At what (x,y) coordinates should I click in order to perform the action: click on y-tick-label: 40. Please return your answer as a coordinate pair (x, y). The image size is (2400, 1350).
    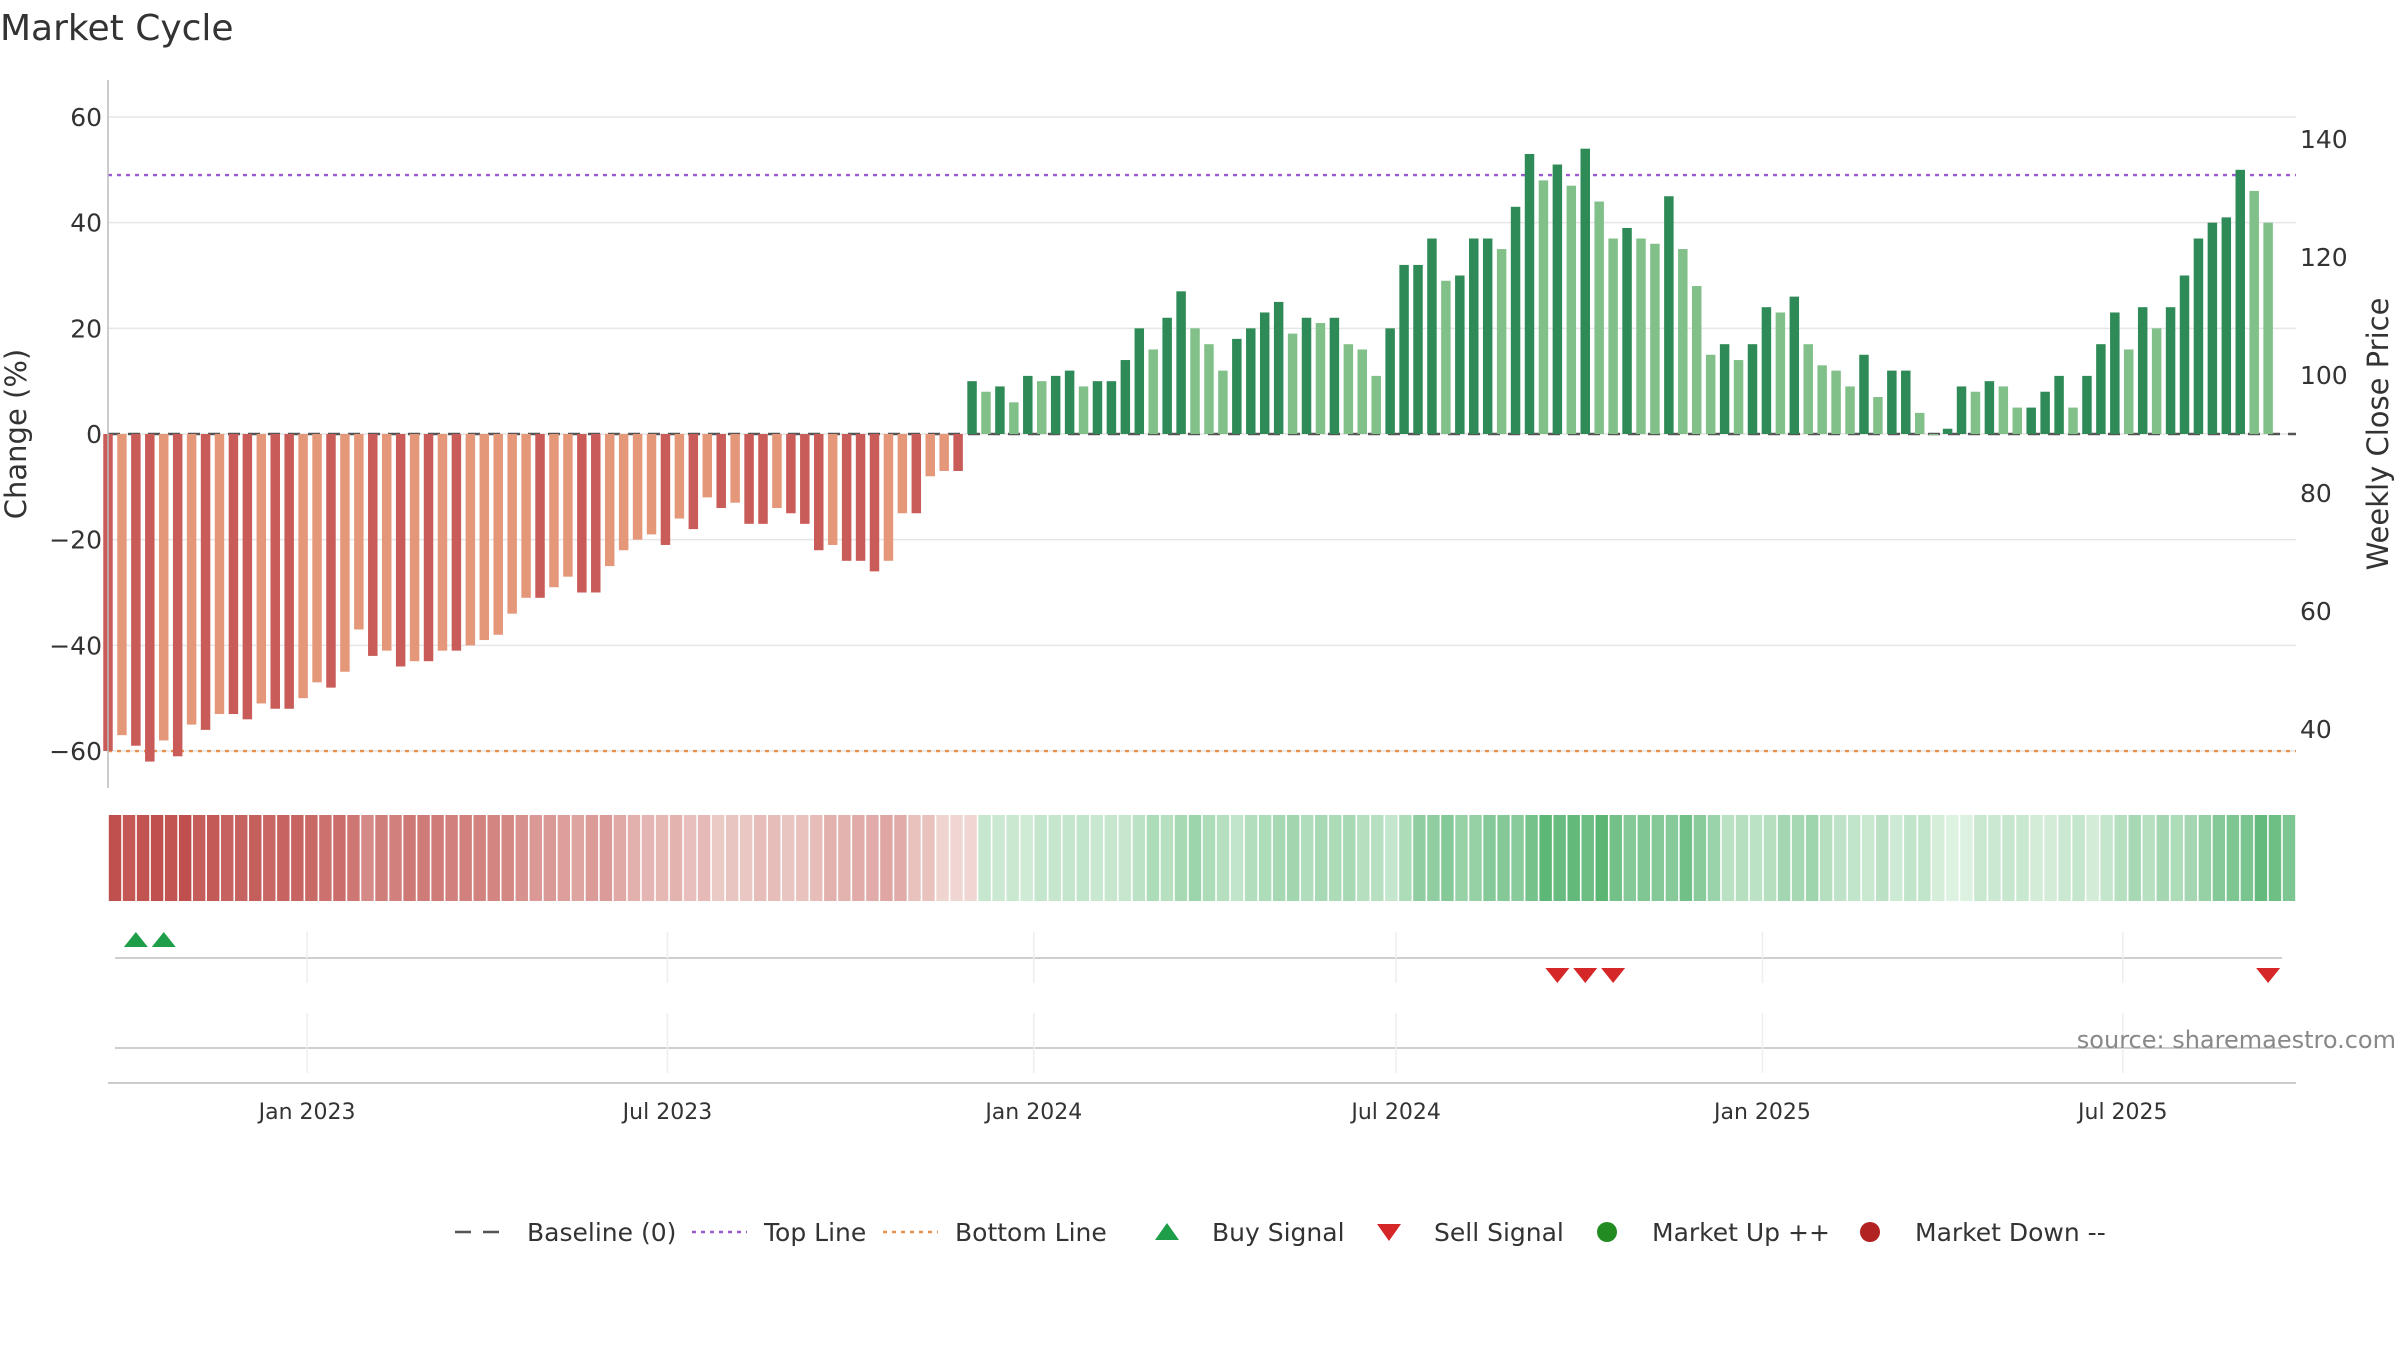
    Looking at the image, I should click on (86, 223).